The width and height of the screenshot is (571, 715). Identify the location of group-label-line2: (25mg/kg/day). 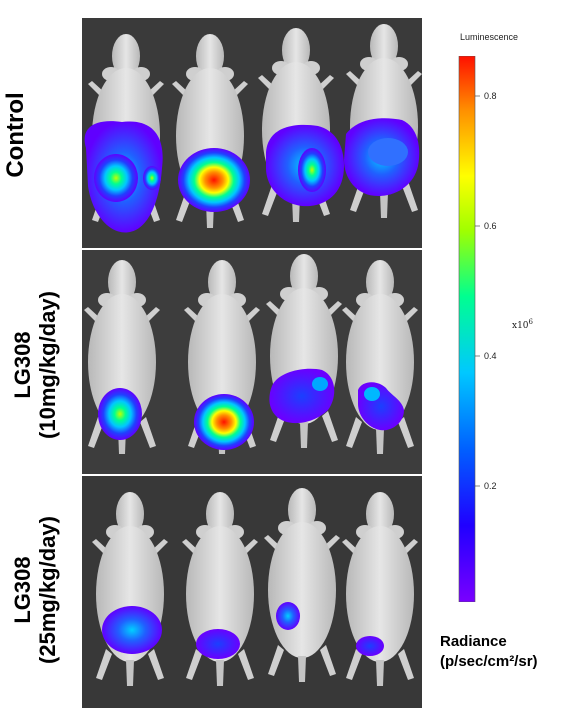
(48, 590).